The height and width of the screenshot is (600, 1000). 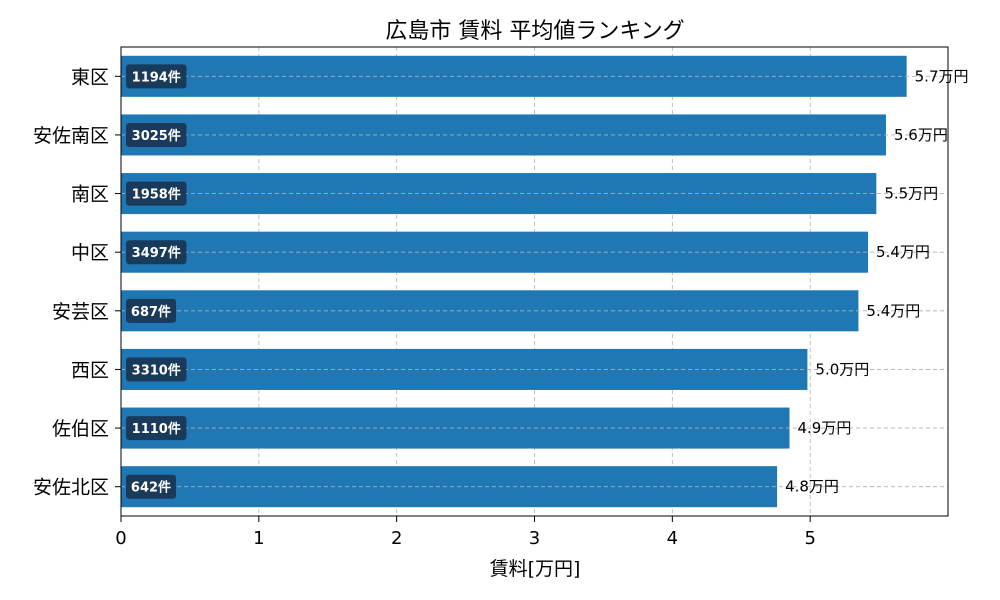 I want to click on x-tick-label: 1, so click(x=258, y=538).